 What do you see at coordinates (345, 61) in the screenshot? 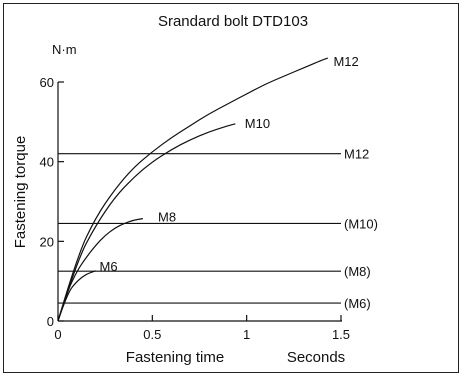
I see `curve-label: M12` at bounding box center [345, 61].